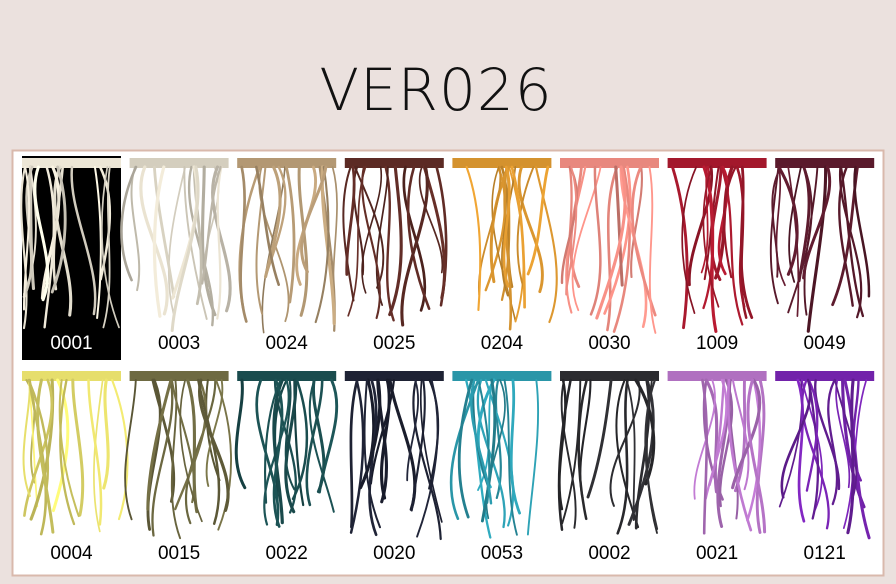 Image resolution: width=896 pixels, height=584 pixels. I want to click on swatch: 0024, so click(287, 256).